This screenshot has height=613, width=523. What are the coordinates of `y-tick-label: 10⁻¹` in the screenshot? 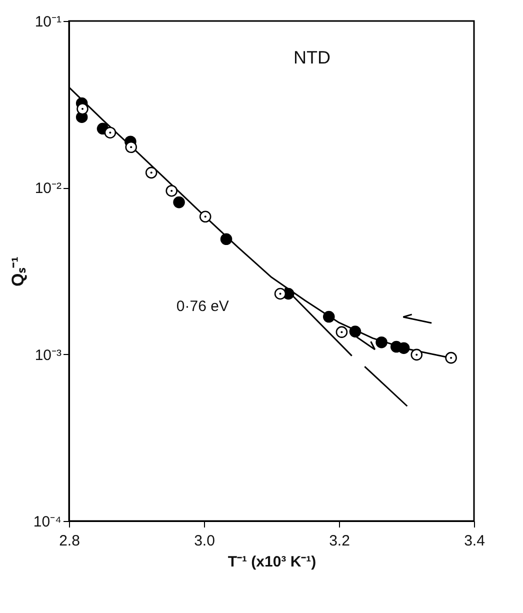 It's located at (48, 22).